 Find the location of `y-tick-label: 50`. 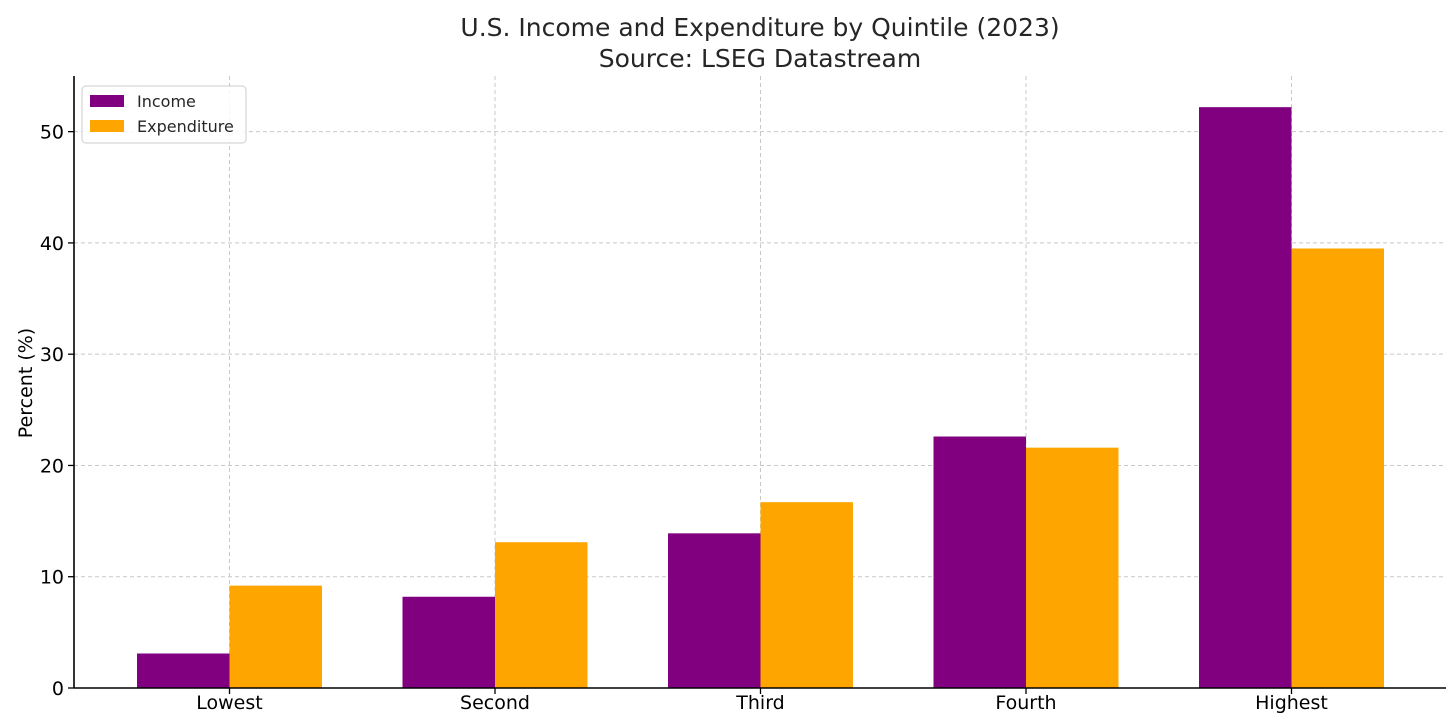

y-tick-label: 50 is located at coordinates (52, 133).